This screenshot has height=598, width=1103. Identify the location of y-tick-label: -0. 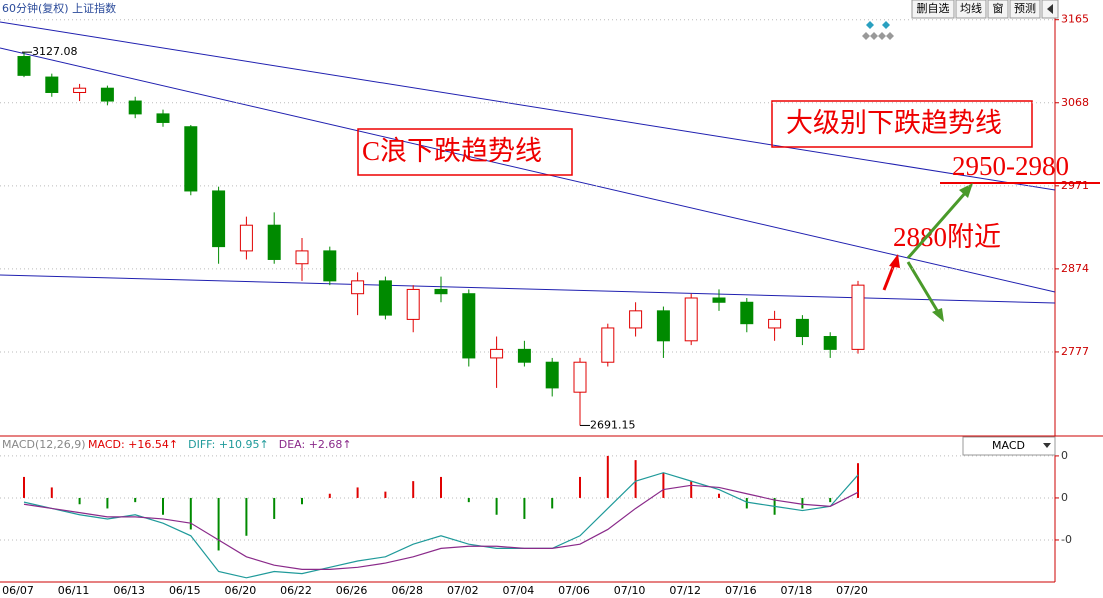
(1066, 539).